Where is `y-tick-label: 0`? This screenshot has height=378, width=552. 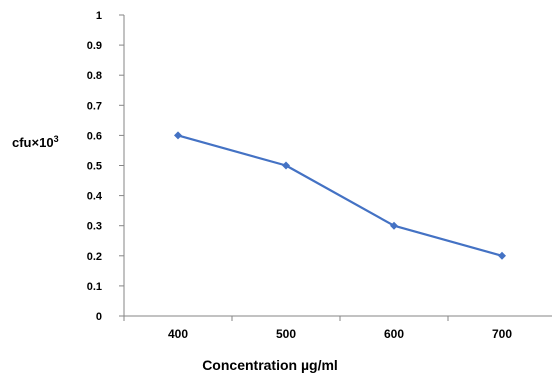 y-tick-label: 0 is located at coordinates (99, 317).